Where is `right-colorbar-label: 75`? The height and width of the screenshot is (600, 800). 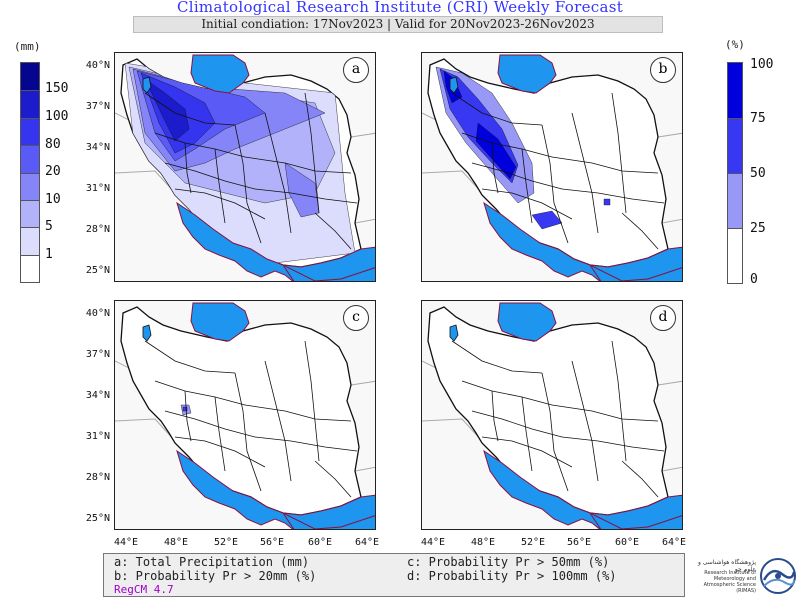
right-colorbar-label: 75 is located at coordinates (758, 118).